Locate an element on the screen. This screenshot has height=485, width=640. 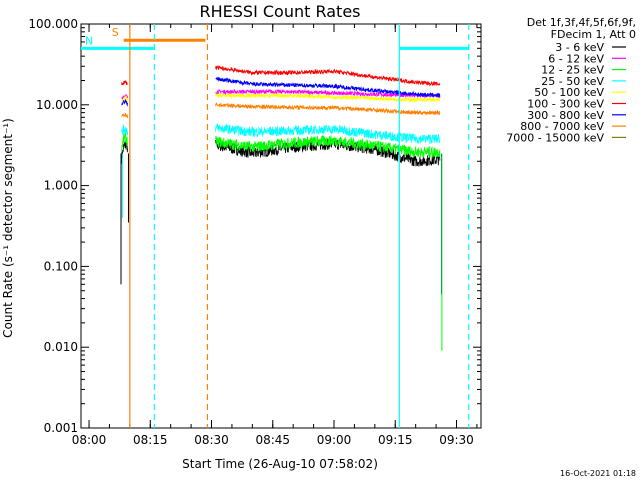
y-tick-label: 0.100 is located at coordinates (61, 266).